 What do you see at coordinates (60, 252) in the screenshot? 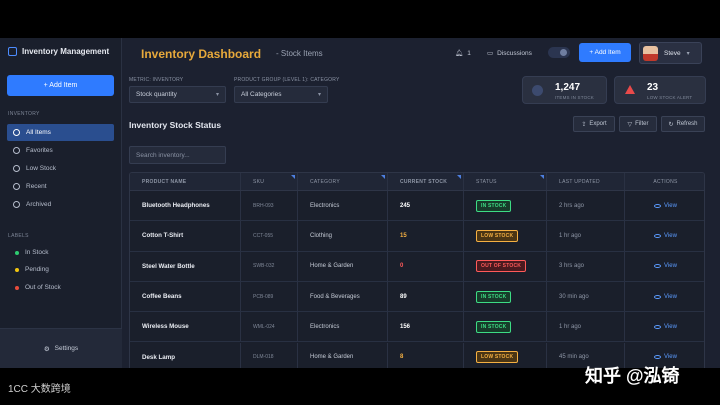
I see `sidebar-label-in-stock: In Stock` at bounding box center [60, 252].